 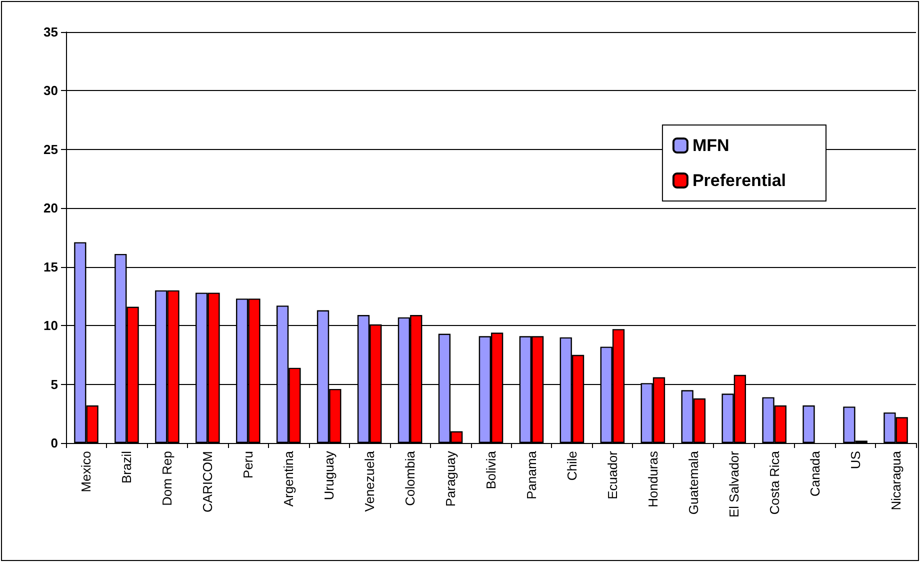 What do you see at coordinates (51, 32) in the screenshot?
I see `y-tick-label: 35` at bounding box center [51, 32].